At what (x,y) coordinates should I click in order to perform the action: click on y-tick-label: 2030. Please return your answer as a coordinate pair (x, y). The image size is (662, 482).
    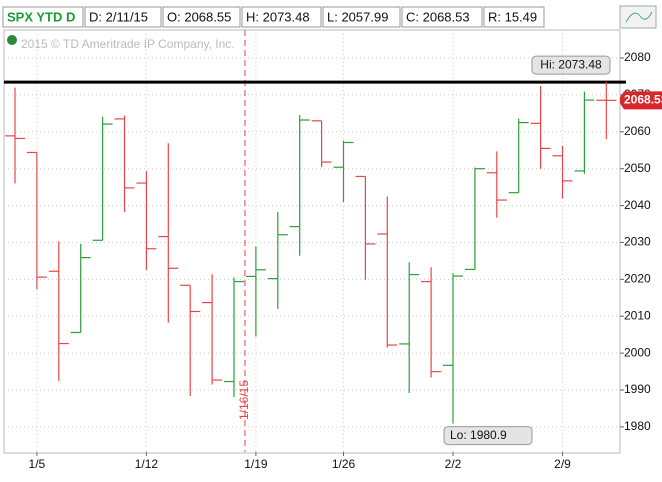
    Looking at the image, I should click on (637, 242).